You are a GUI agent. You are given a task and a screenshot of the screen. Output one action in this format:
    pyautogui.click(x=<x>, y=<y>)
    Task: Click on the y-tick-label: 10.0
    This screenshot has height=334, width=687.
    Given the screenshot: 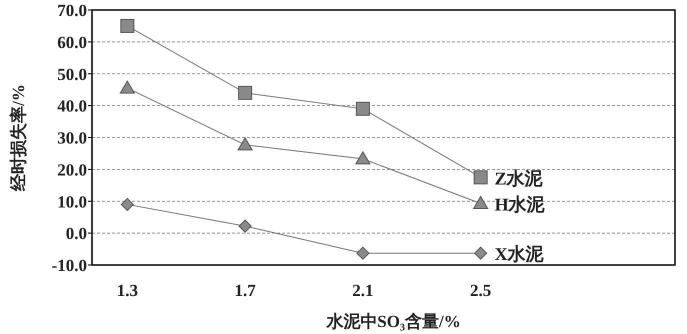 What is the action you would take?
    pyautogui.click(x=72, y=202)
    